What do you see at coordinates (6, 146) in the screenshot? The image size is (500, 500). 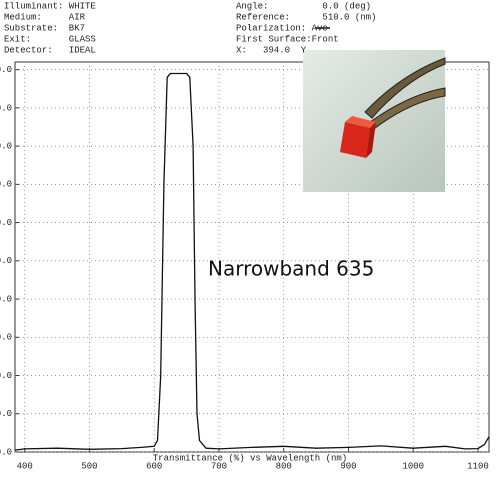 I see `y-tick-label: 80.0` at bounding box center [6, 146].